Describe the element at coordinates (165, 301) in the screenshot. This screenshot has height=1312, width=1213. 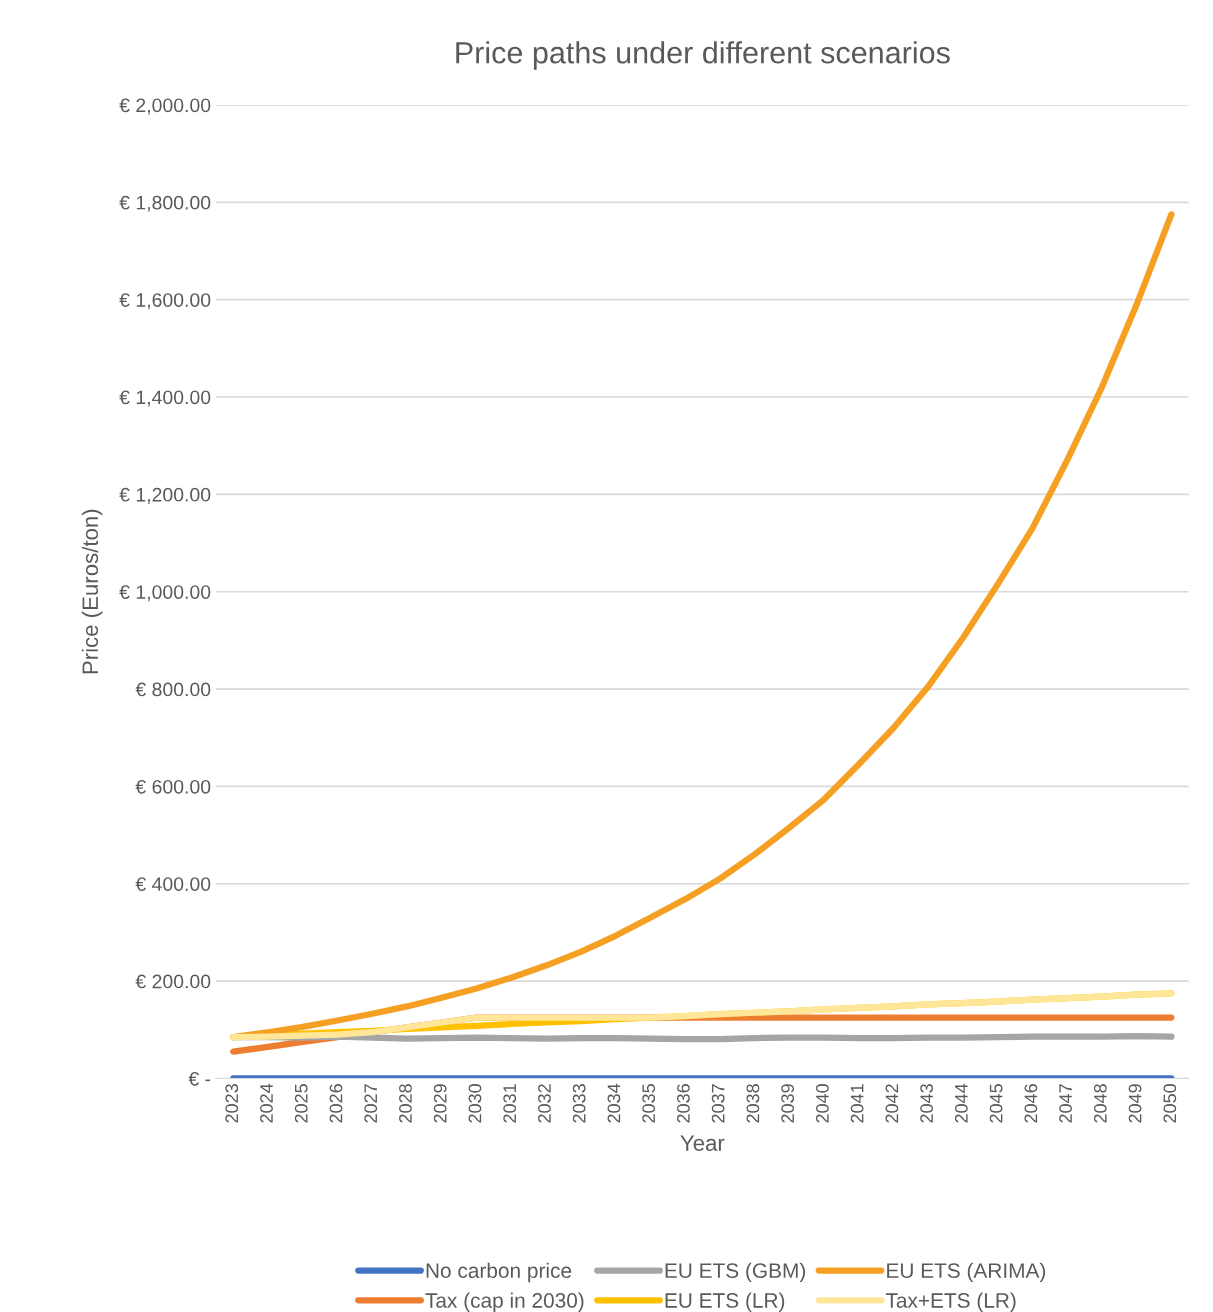
I see `y-tick-label: € 1,600.00` at that location.